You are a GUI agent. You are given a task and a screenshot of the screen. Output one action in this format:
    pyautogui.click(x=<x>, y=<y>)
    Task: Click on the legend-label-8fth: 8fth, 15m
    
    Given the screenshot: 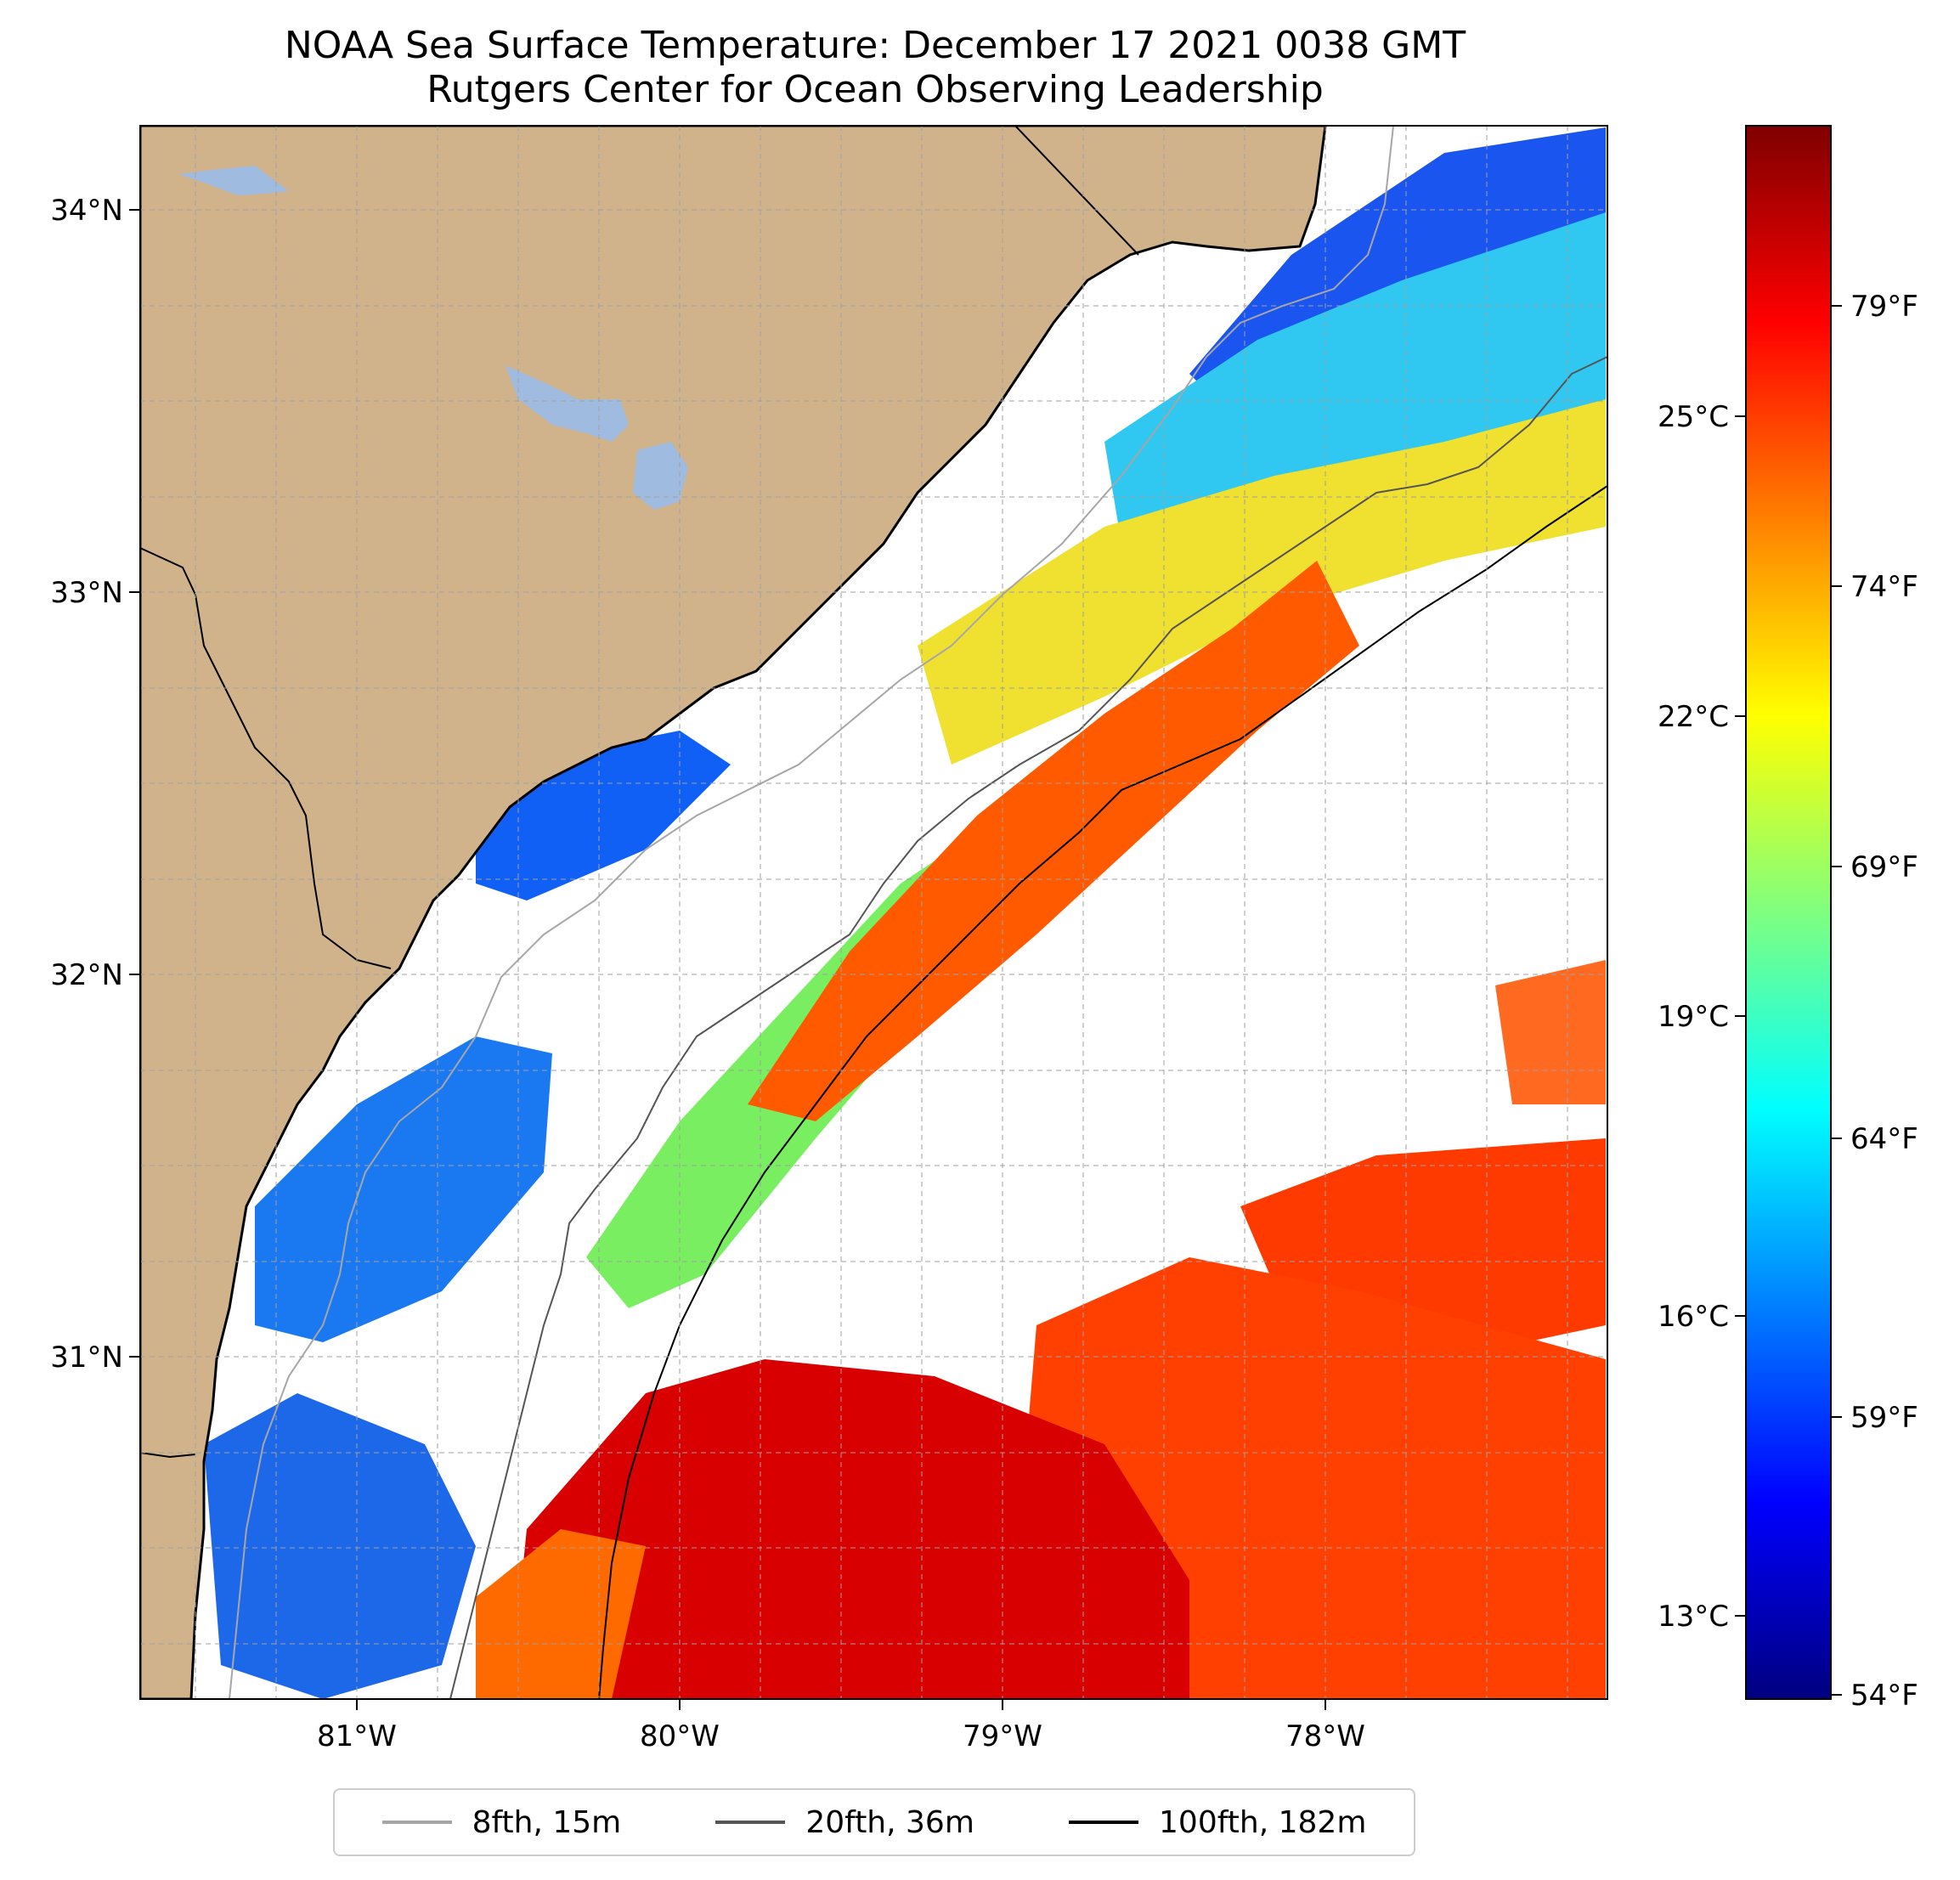 What is the action you would take?
    pyautogui.click(x=547, y=1822)
    